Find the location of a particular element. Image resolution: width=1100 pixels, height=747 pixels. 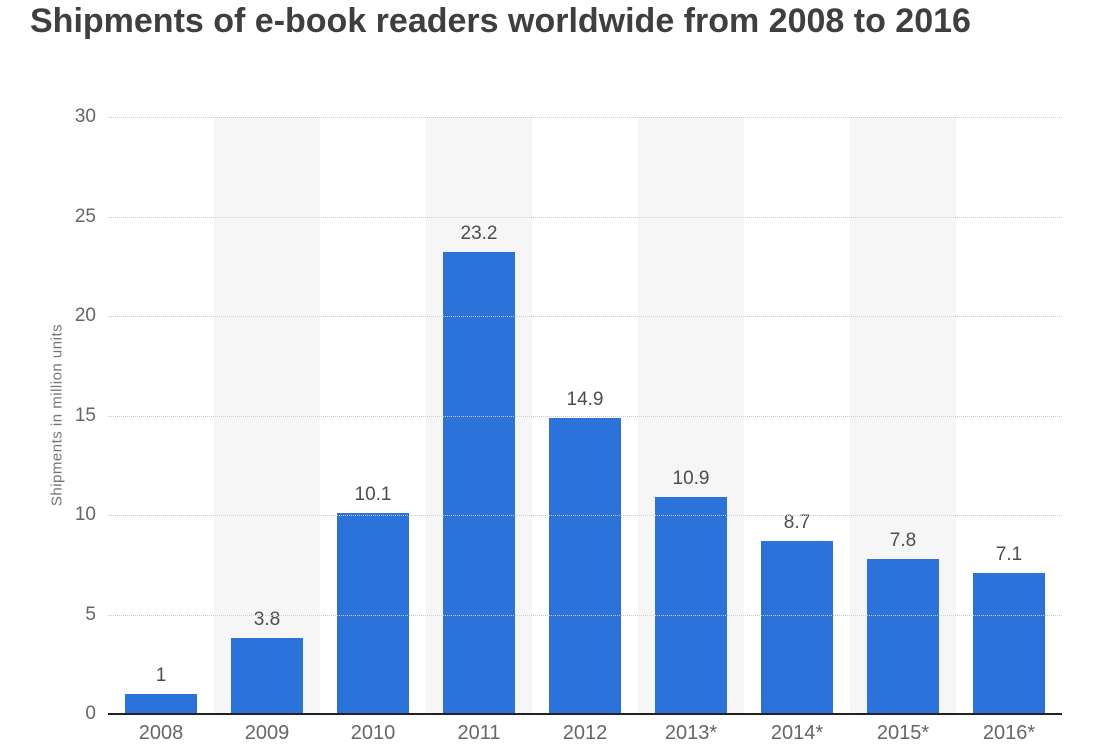

bar-column: 7.1 is located at coordinates (1009, 415).